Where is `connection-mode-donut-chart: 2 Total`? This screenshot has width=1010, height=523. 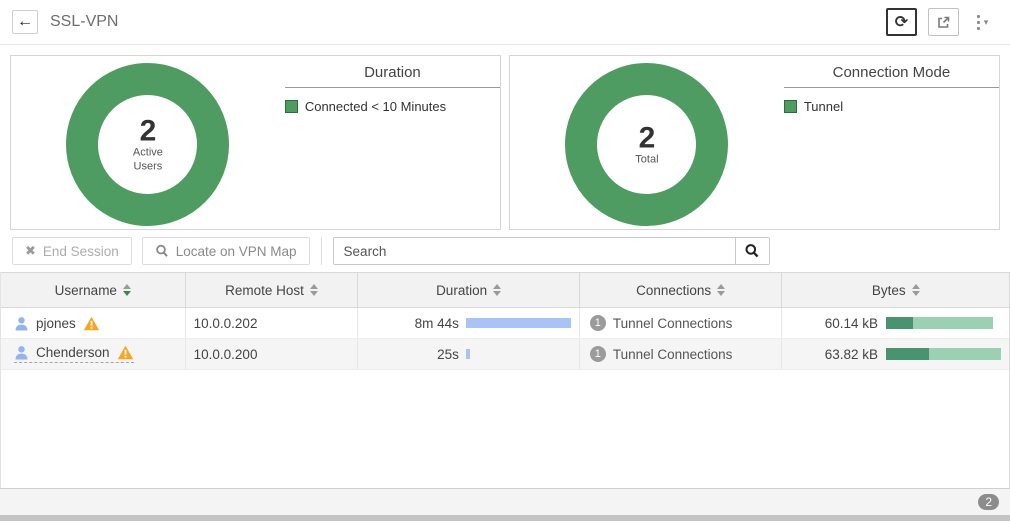
connection-mode-donut-chart: 2 Total is located at coordinates (647, 144).